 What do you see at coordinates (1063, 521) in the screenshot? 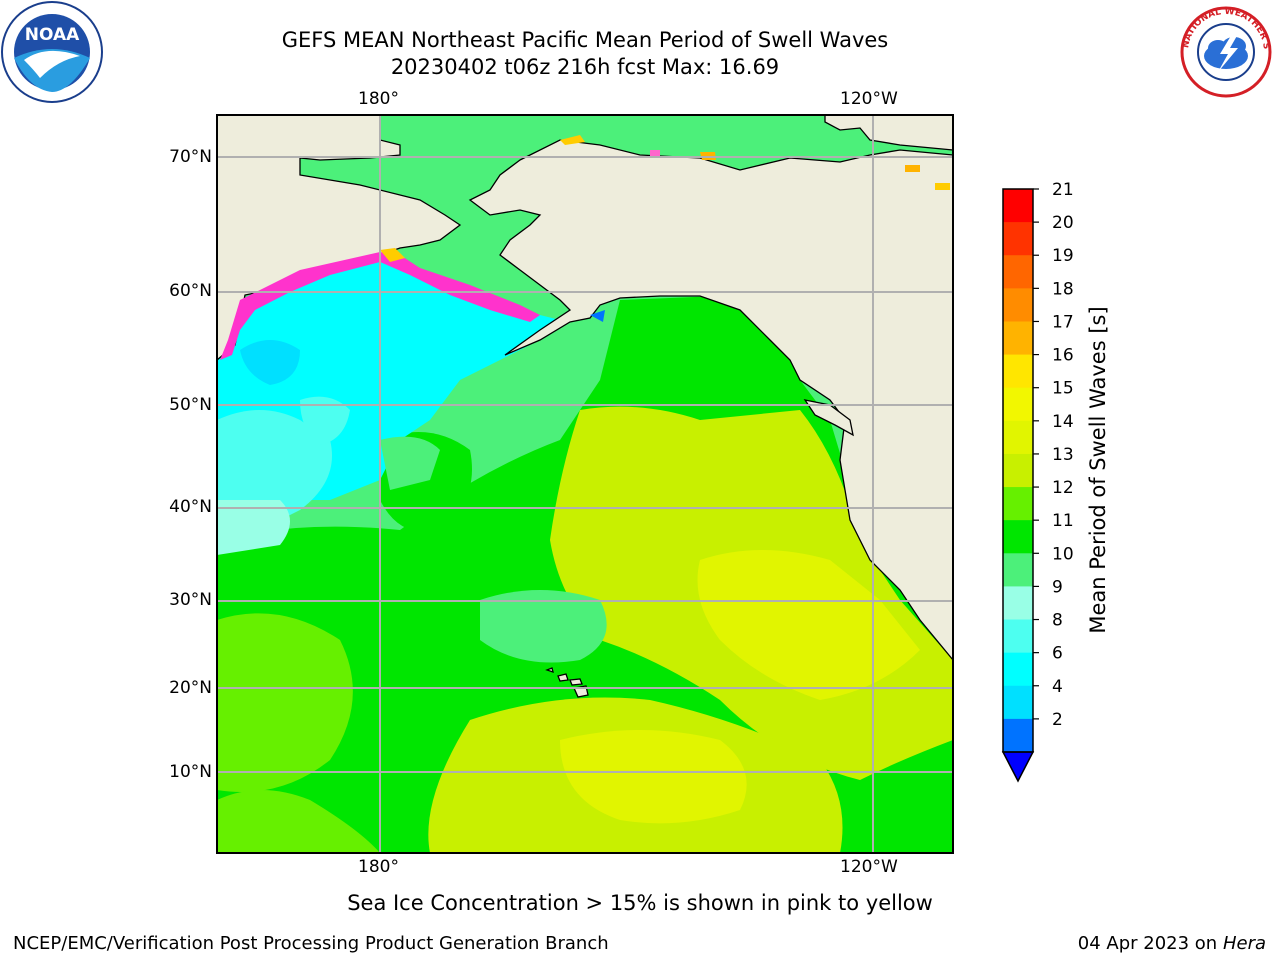
I see `colorbar-tick-label: 11` at bounding box center [1063, 521].